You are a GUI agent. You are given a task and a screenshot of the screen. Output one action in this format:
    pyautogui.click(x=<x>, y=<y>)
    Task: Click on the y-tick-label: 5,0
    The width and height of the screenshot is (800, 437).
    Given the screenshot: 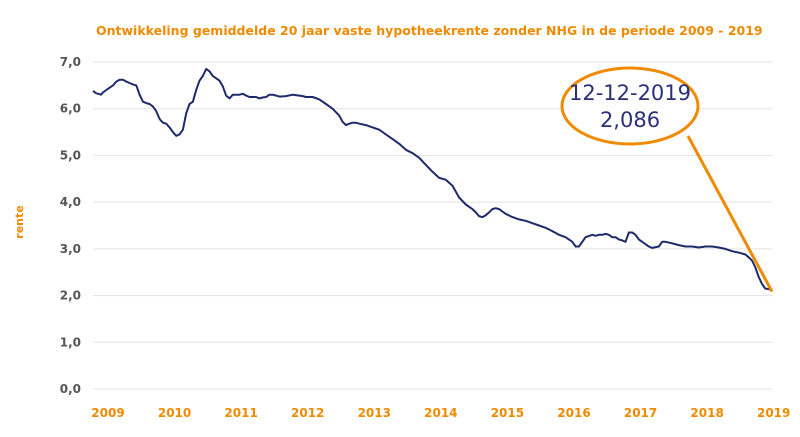 What is the action you would take?
    pyautogui.click(x=70, y=155)
    